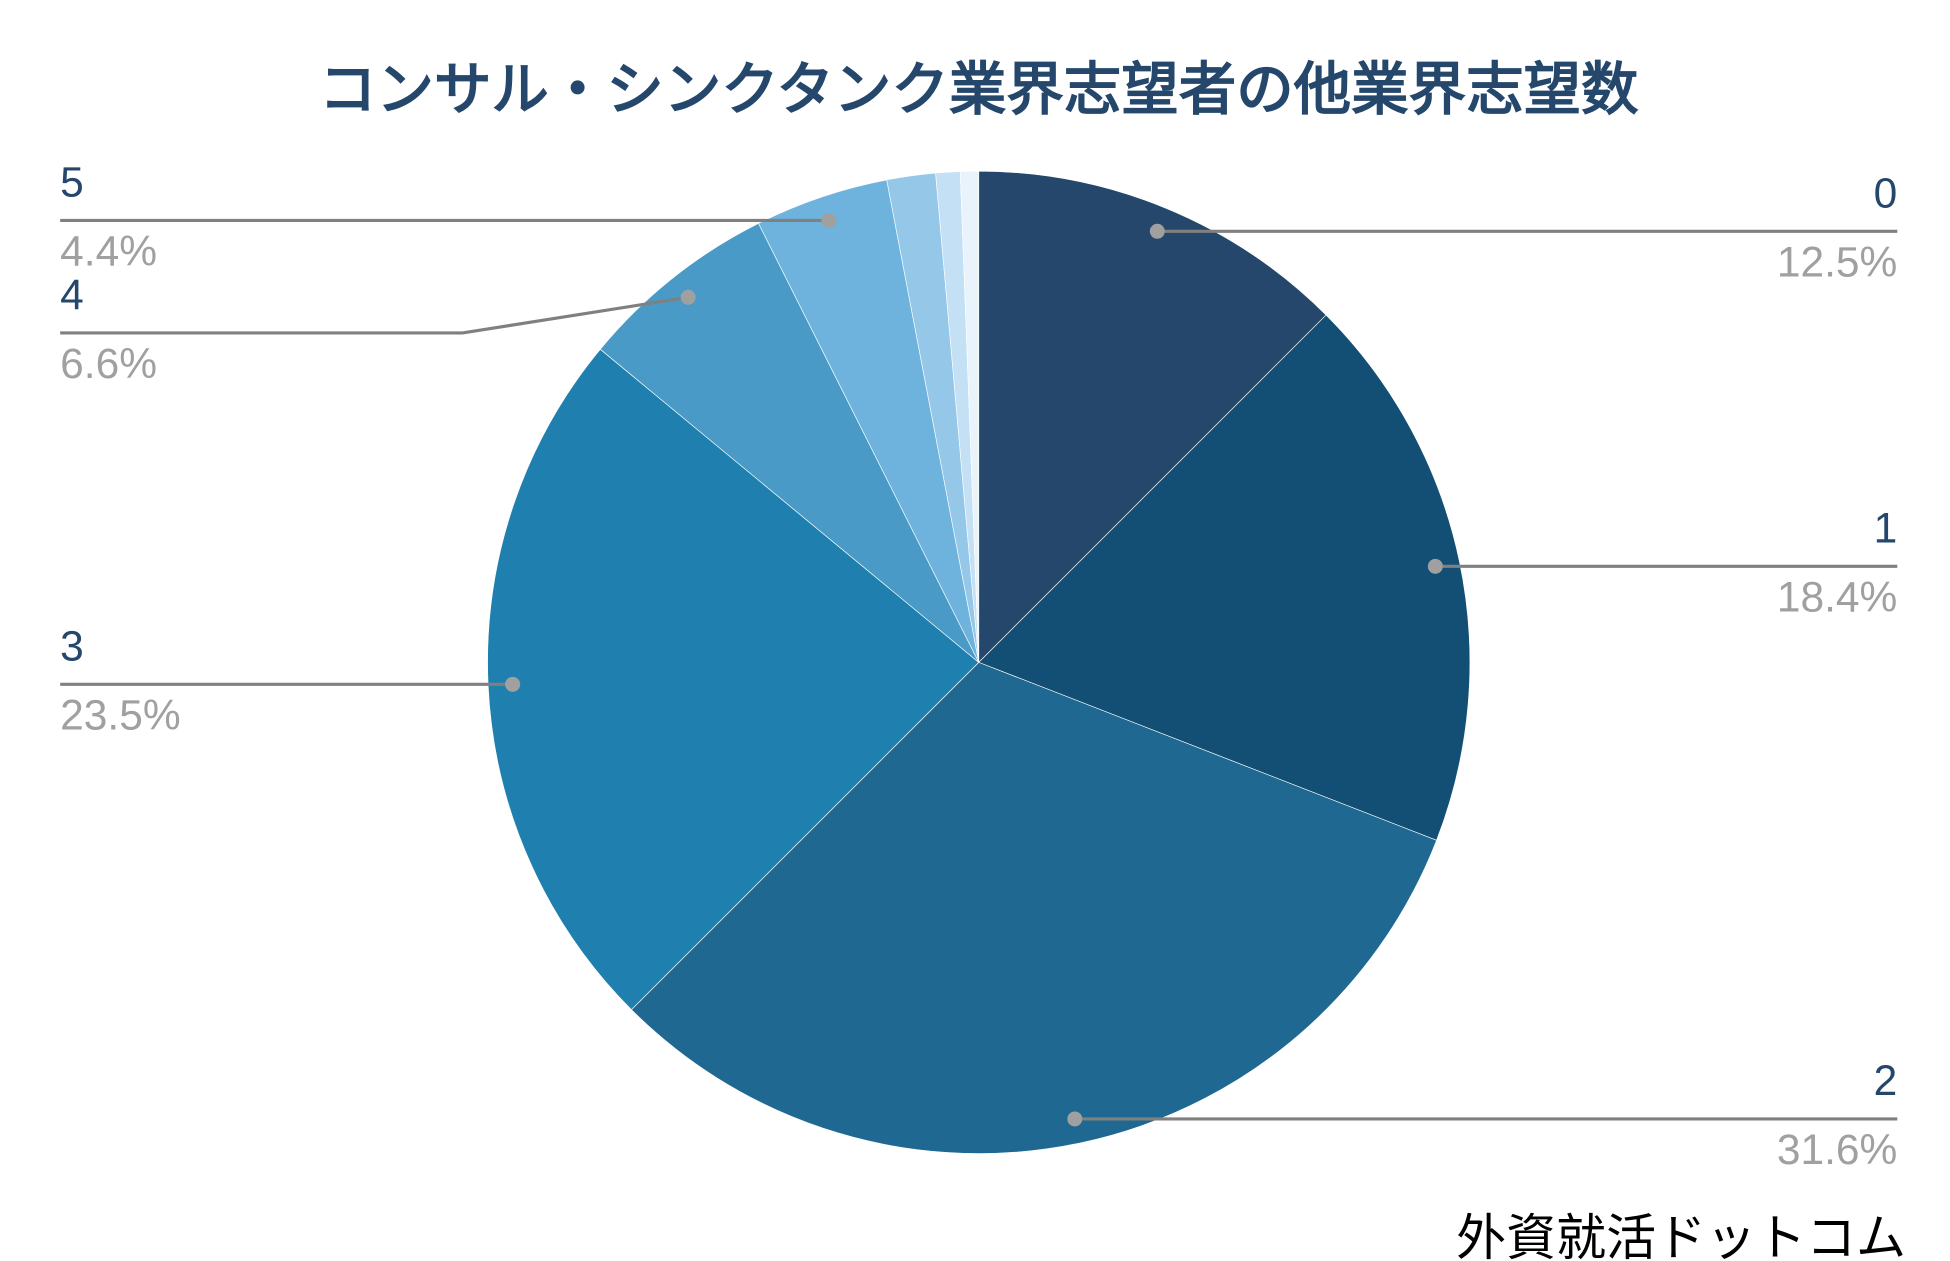 Image resolution: width=1950 pixels, height=1261 pixels. I want to click on slice-value-label: 4.4%, so click(108, 251).